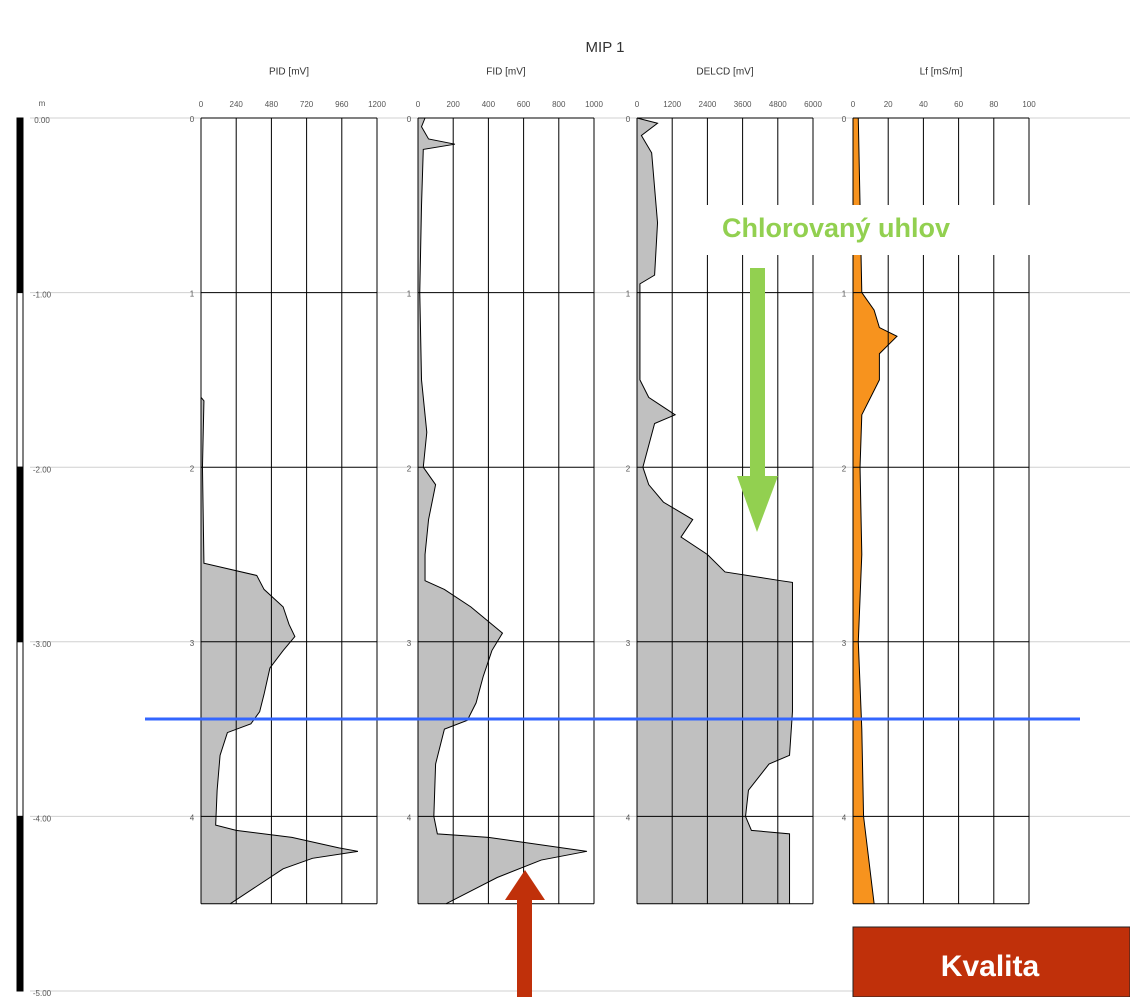 This screenshot has height=997, width=1130. I want to click on depth-tick-label: -4.00, so click(42, 819).